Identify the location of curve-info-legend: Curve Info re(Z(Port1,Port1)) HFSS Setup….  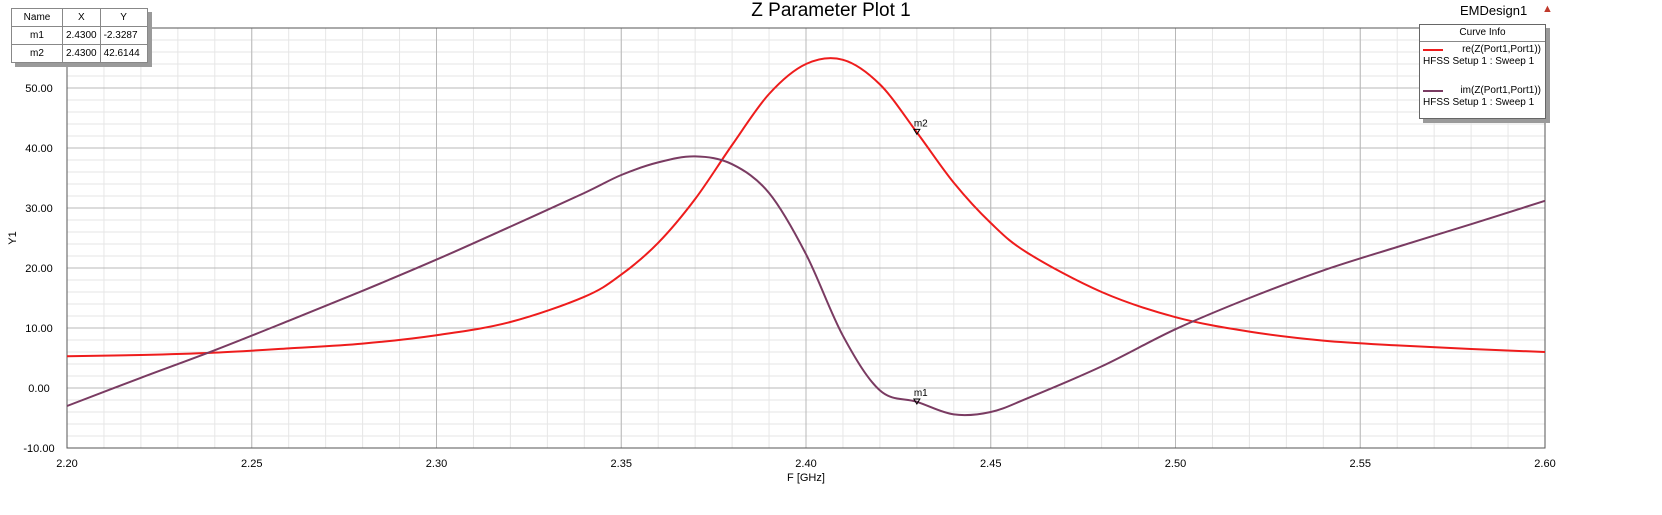
(1482, 71).